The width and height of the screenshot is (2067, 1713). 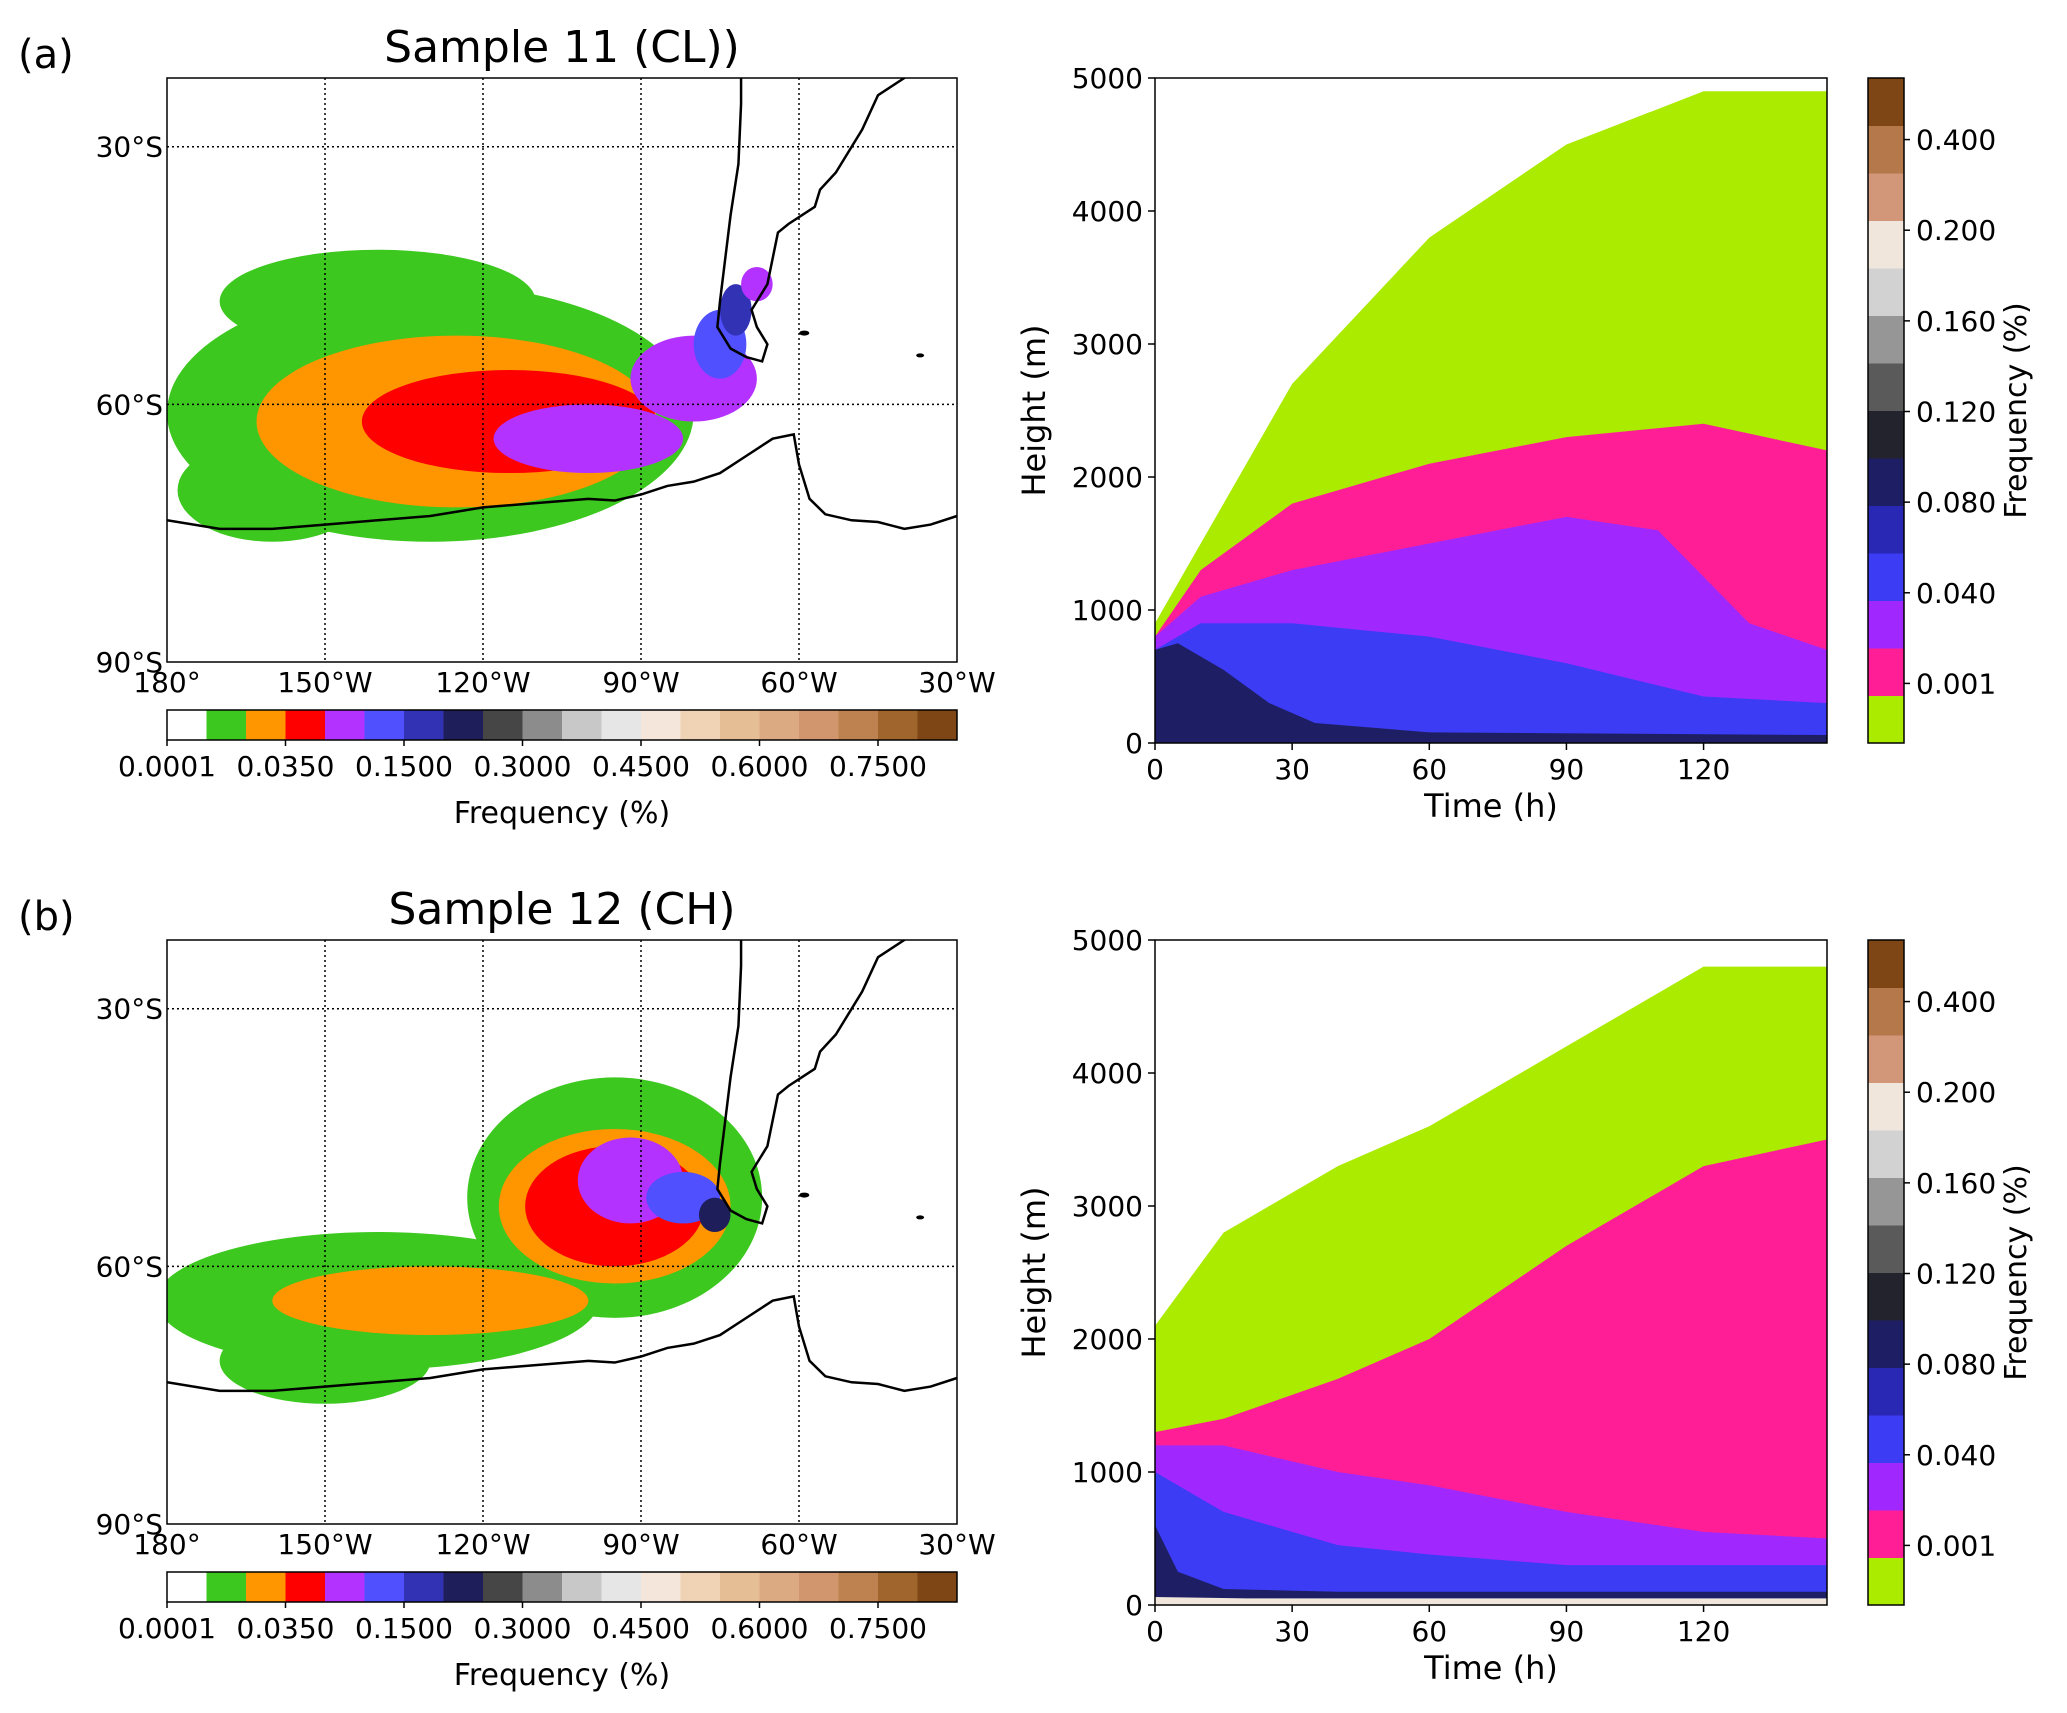 What do you see at coordinates (1956, 1455) in the screenshot?
I see `colorbar-tick-label: 0.040` at bounding box center [1956, 1455].